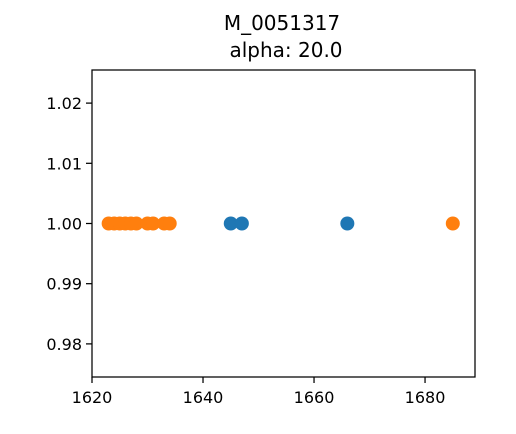 The width and height of the screenshot is (516, 434). What do you see at coordinates (64, 103) in the screenshot?
I see `y-tick-label: 1.02` at bounding box center [64, 103].